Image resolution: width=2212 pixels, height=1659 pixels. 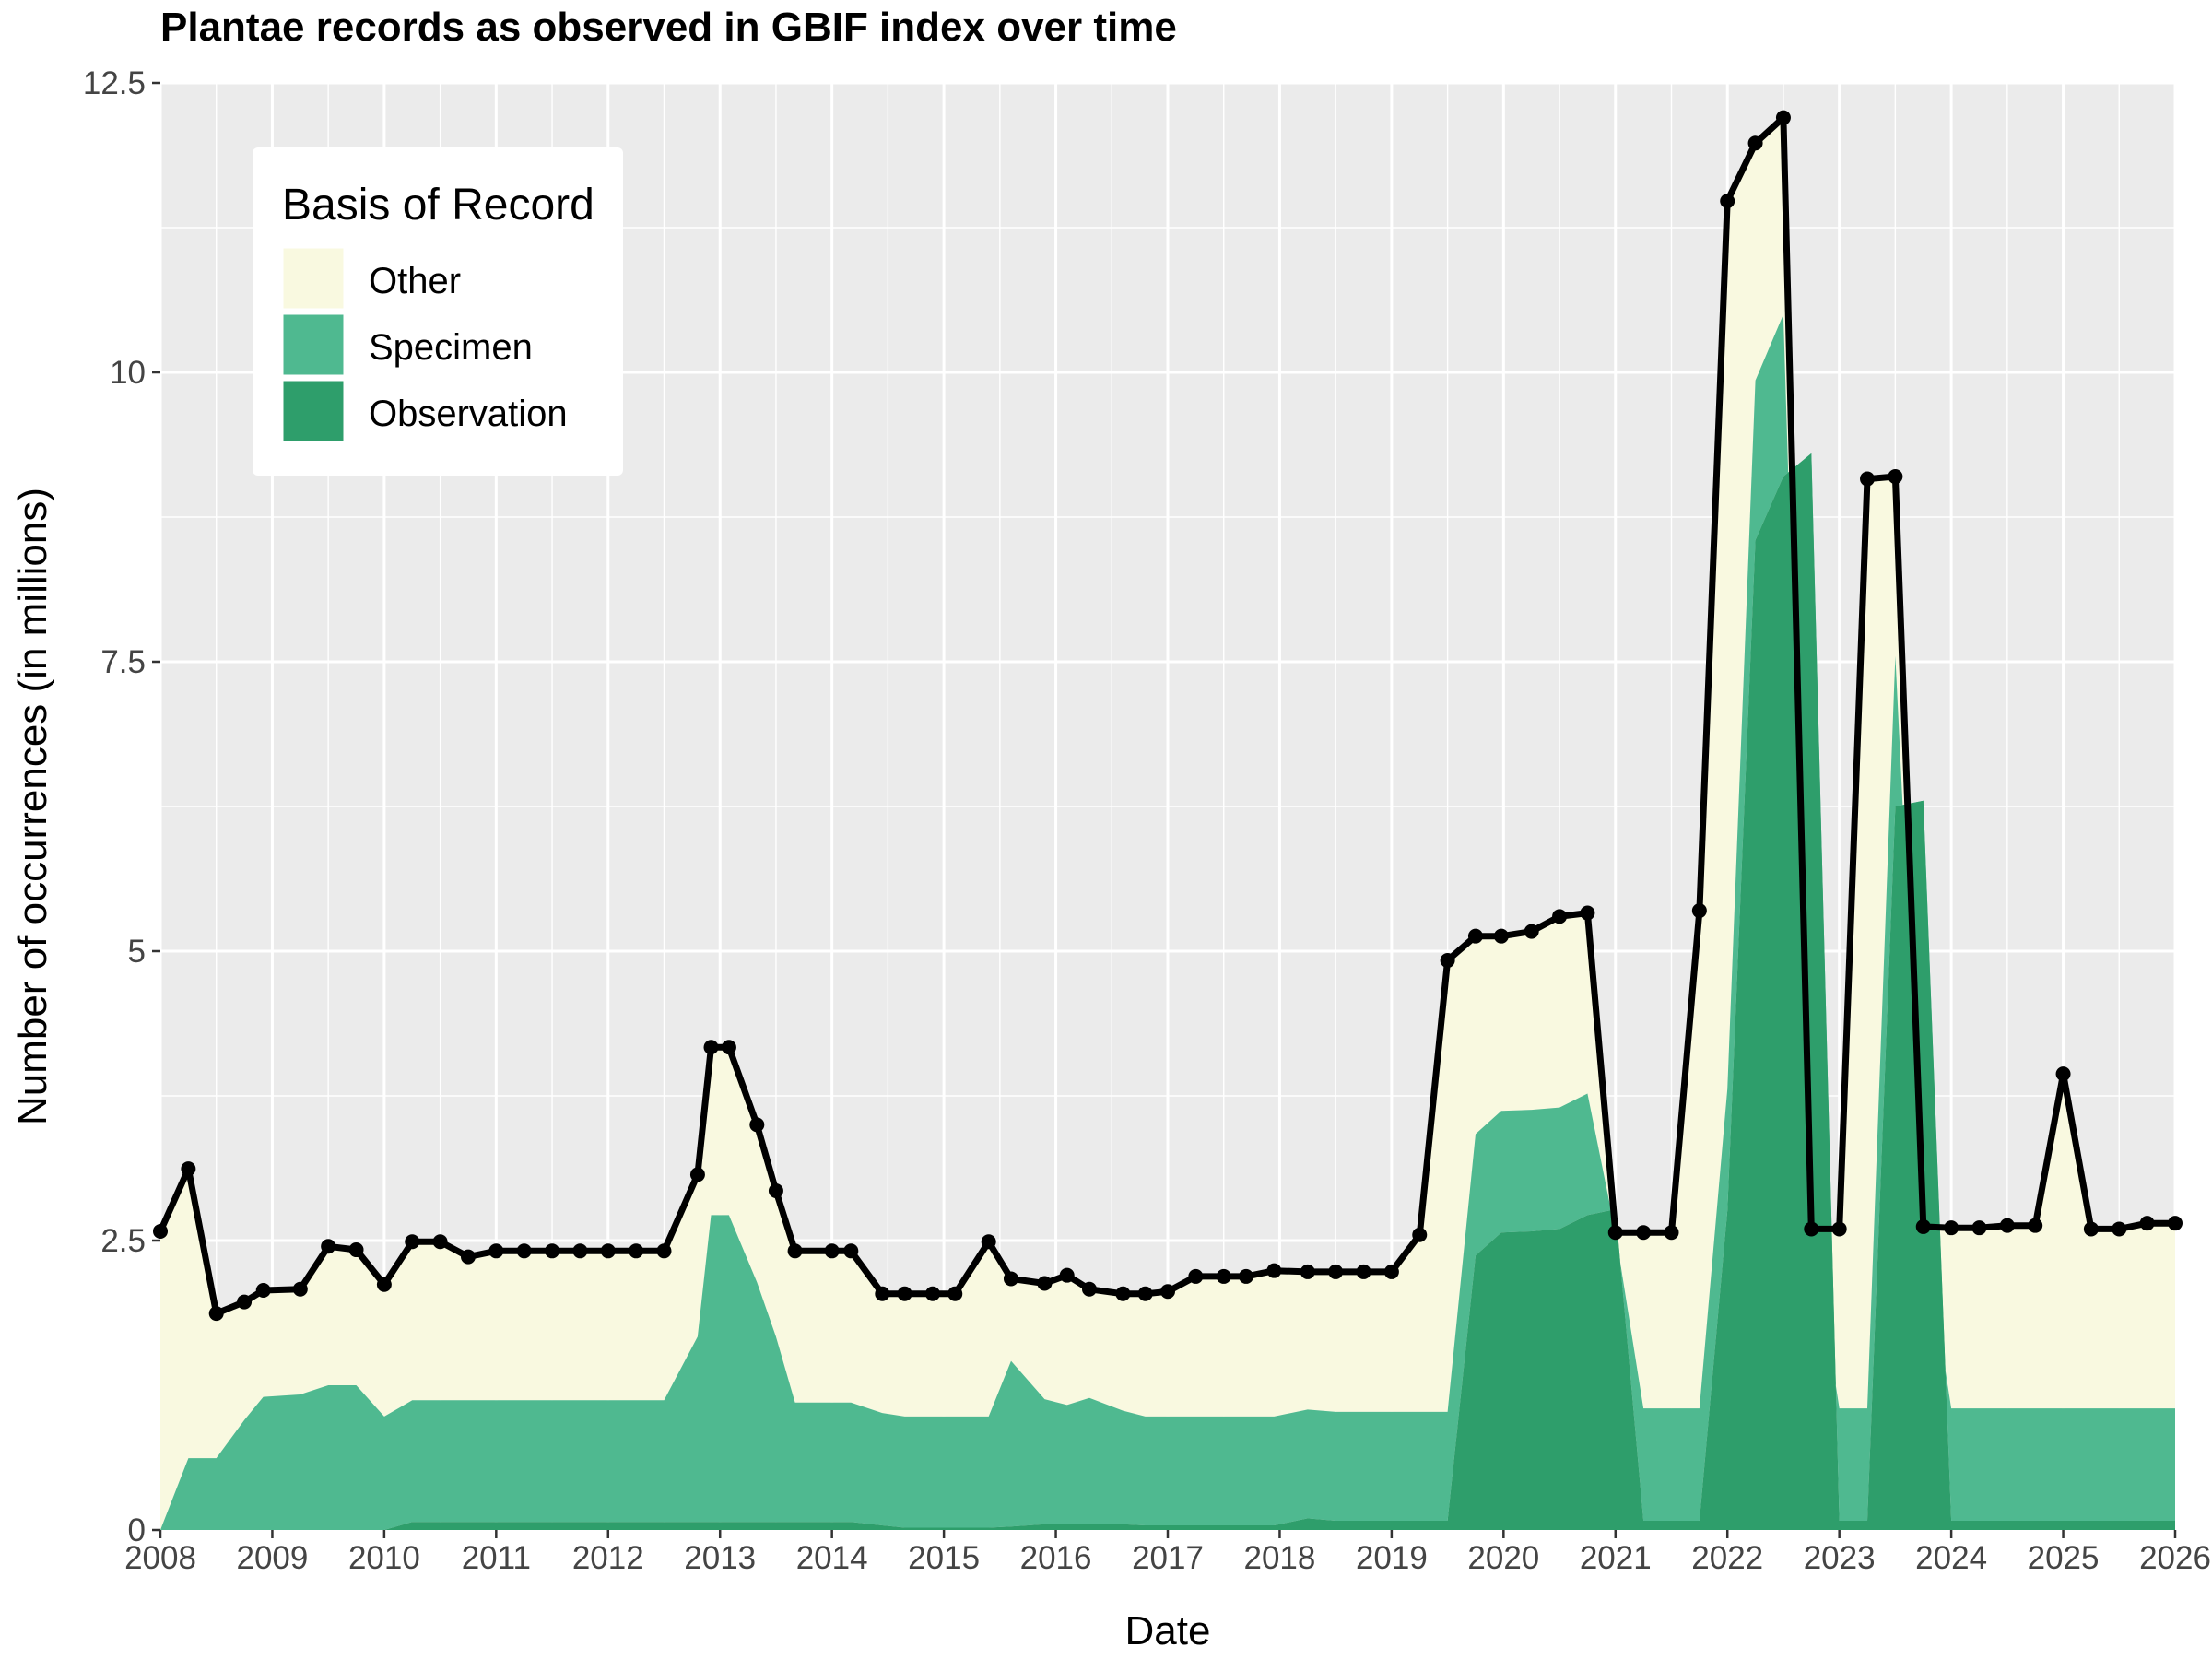 I want to click on legend-swatch-observation, so click(x=313, y=411).